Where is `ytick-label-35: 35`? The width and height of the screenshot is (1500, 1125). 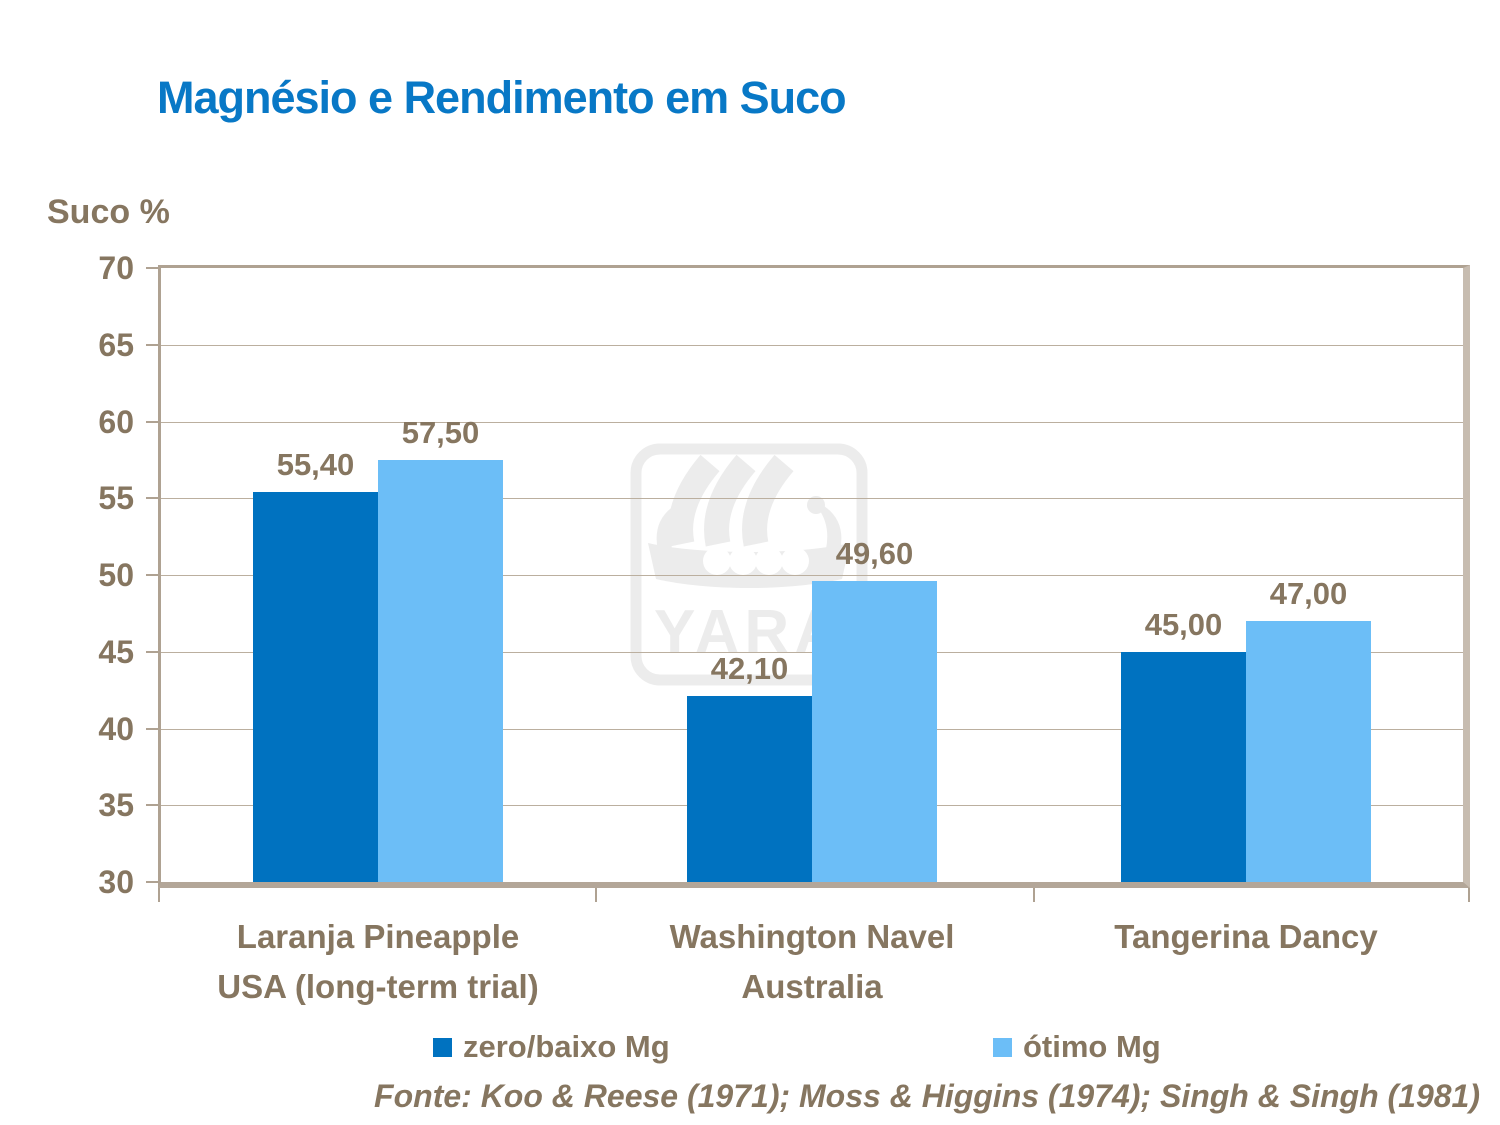 ytick-label-35: 35 is located at coordinates (116, 805).